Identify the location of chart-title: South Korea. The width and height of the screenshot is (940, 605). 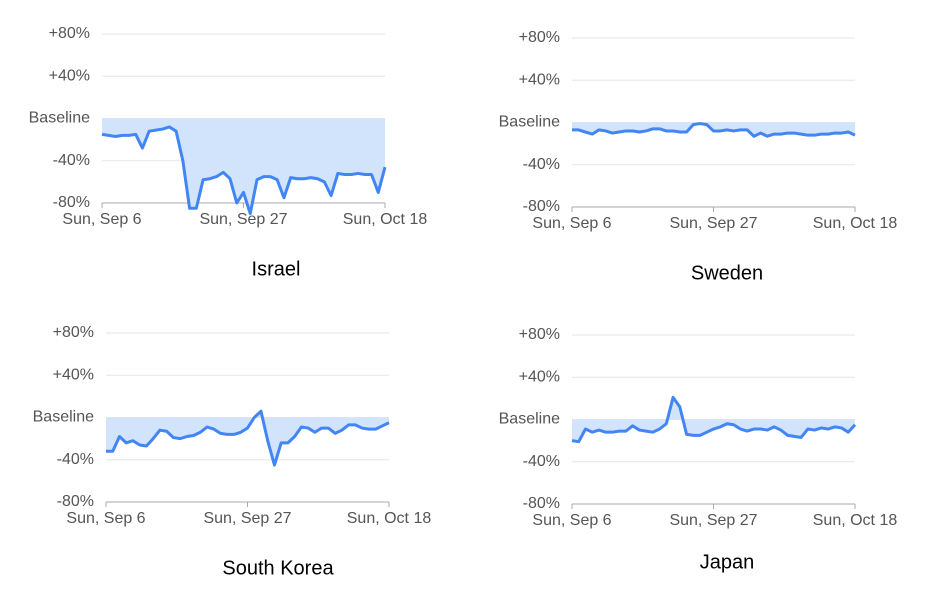
(278, 568).